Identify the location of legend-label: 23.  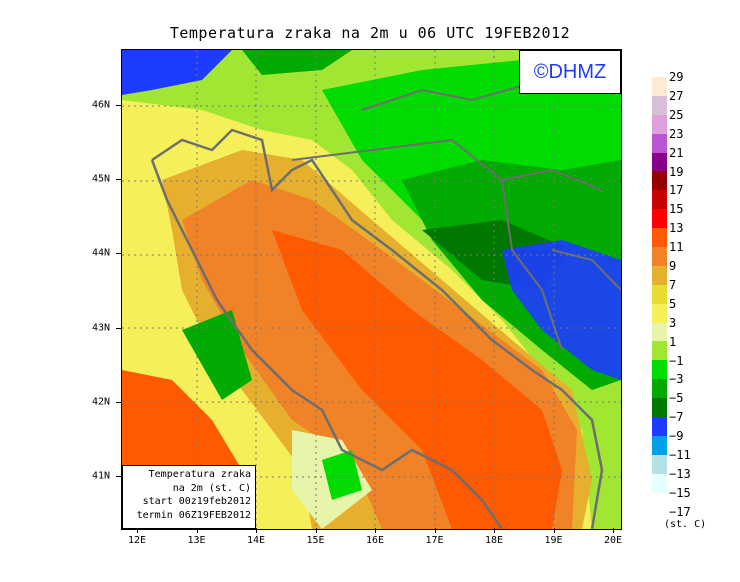
(676, 133).